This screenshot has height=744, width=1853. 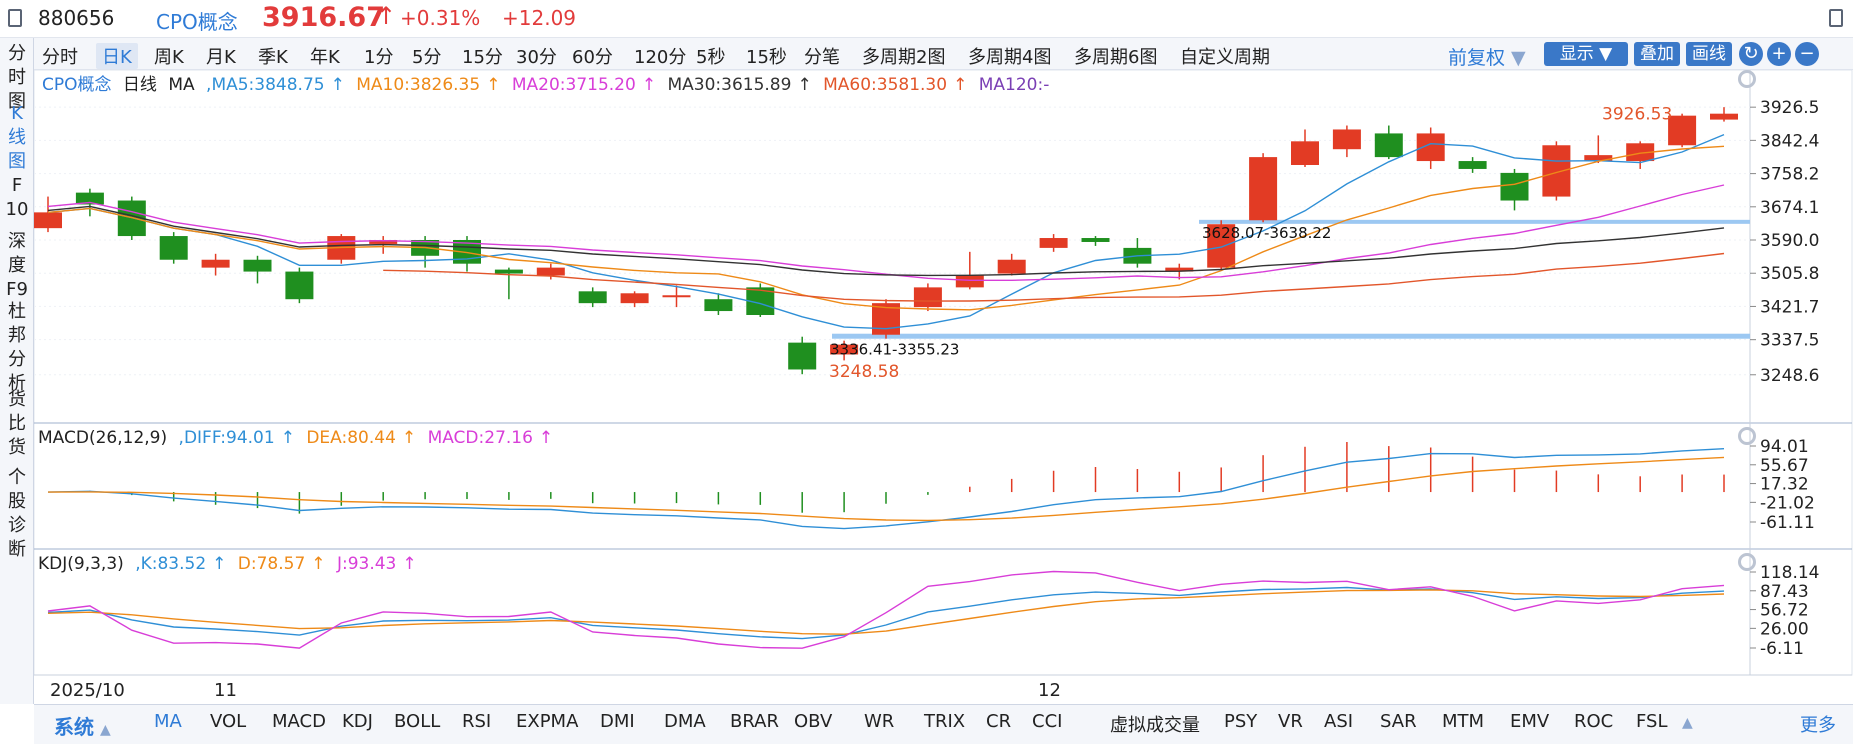 I want to click on gap-band-lower, so click(x=1291, y=336).